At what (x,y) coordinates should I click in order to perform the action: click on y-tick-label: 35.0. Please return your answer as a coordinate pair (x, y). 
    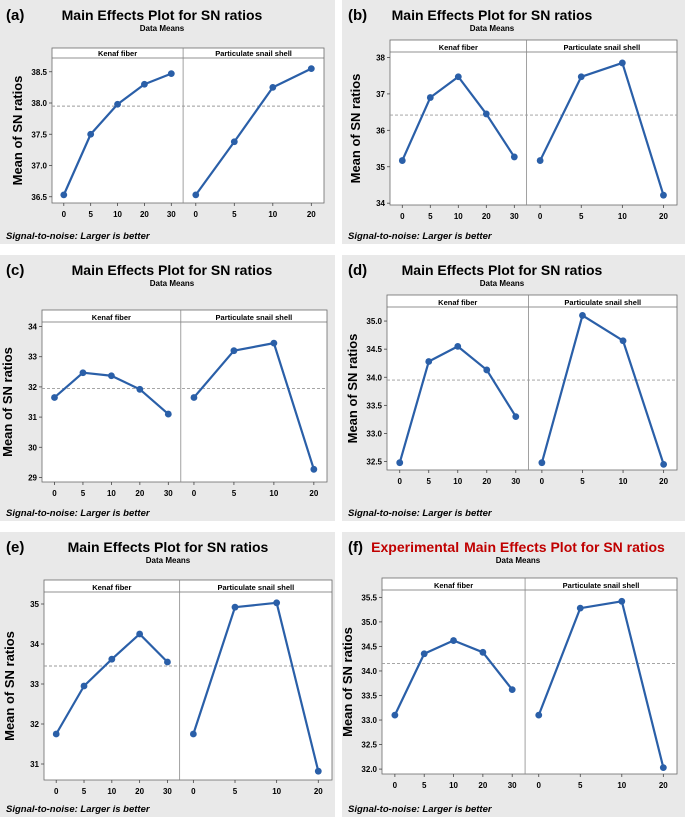
    Looking at the image, I should click on (374, 321).